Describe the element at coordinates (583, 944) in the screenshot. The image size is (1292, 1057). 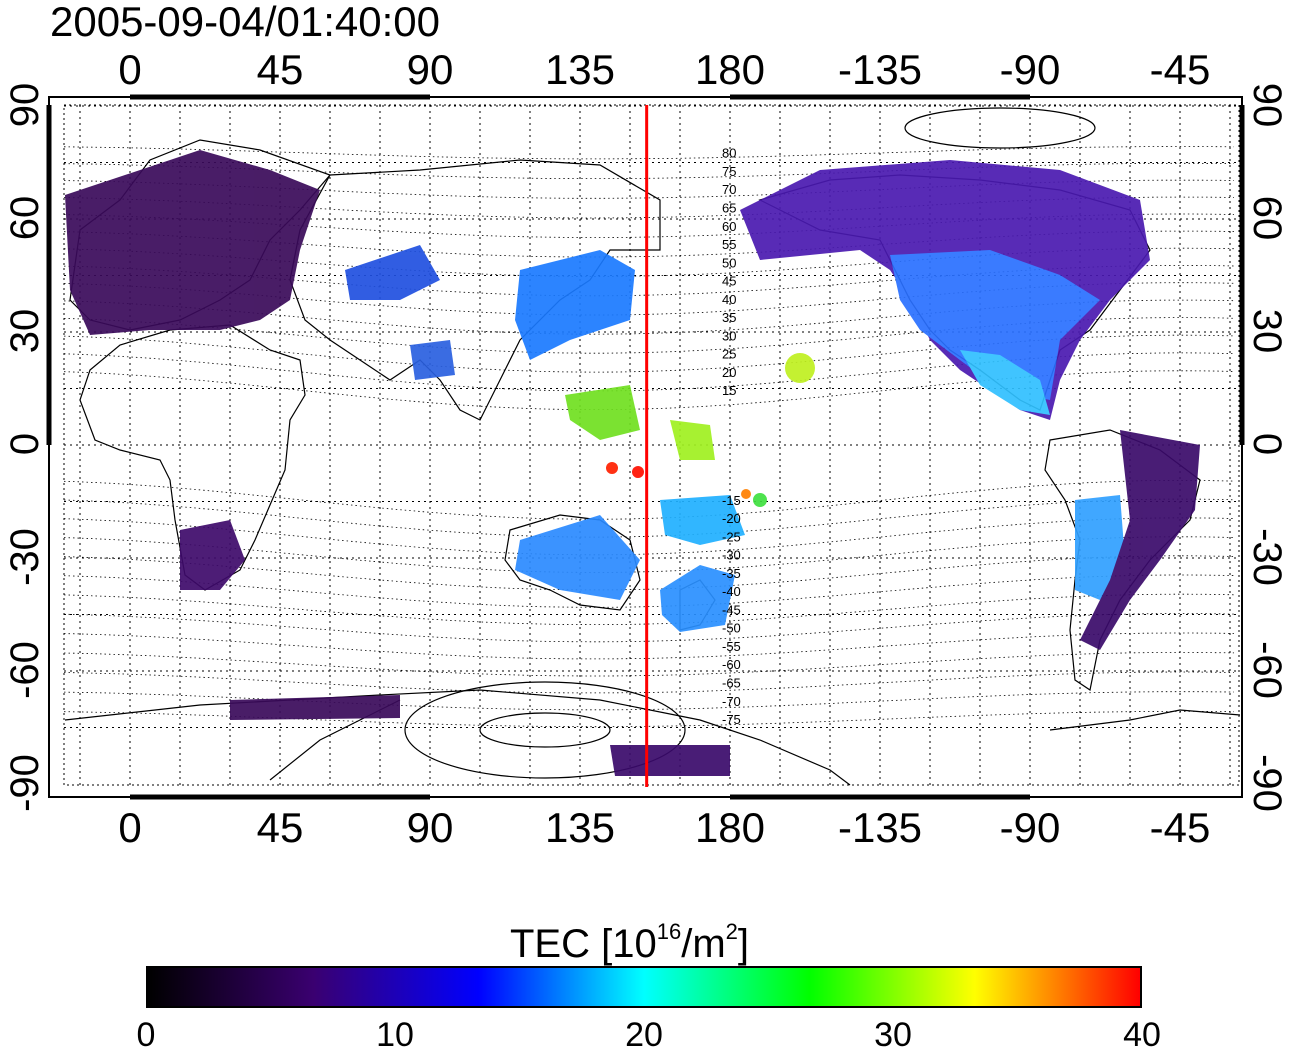
I see `colorbar-title-prefix: TEC [10` at that location.